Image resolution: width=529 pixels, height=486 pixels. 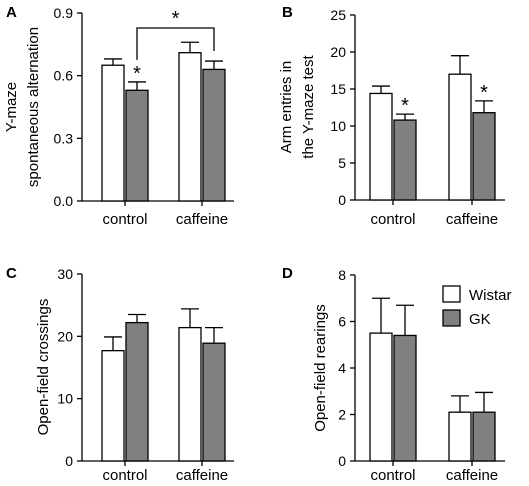 What do you see at coordinates (287, 12) in the screenshot?
I see `panel-letter: B` at bounding box center [287, 12].